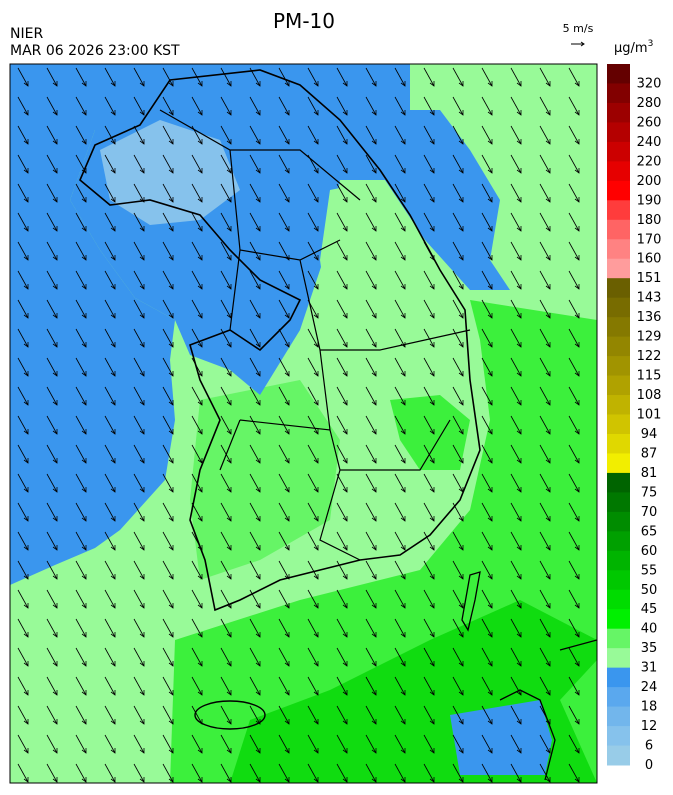 The width and height of the screenshot is (673, 795). What do you see at coordinates (649, 415) in the screenshot?
I see `colorbar-label: 101` at bounding box center [649, 415].